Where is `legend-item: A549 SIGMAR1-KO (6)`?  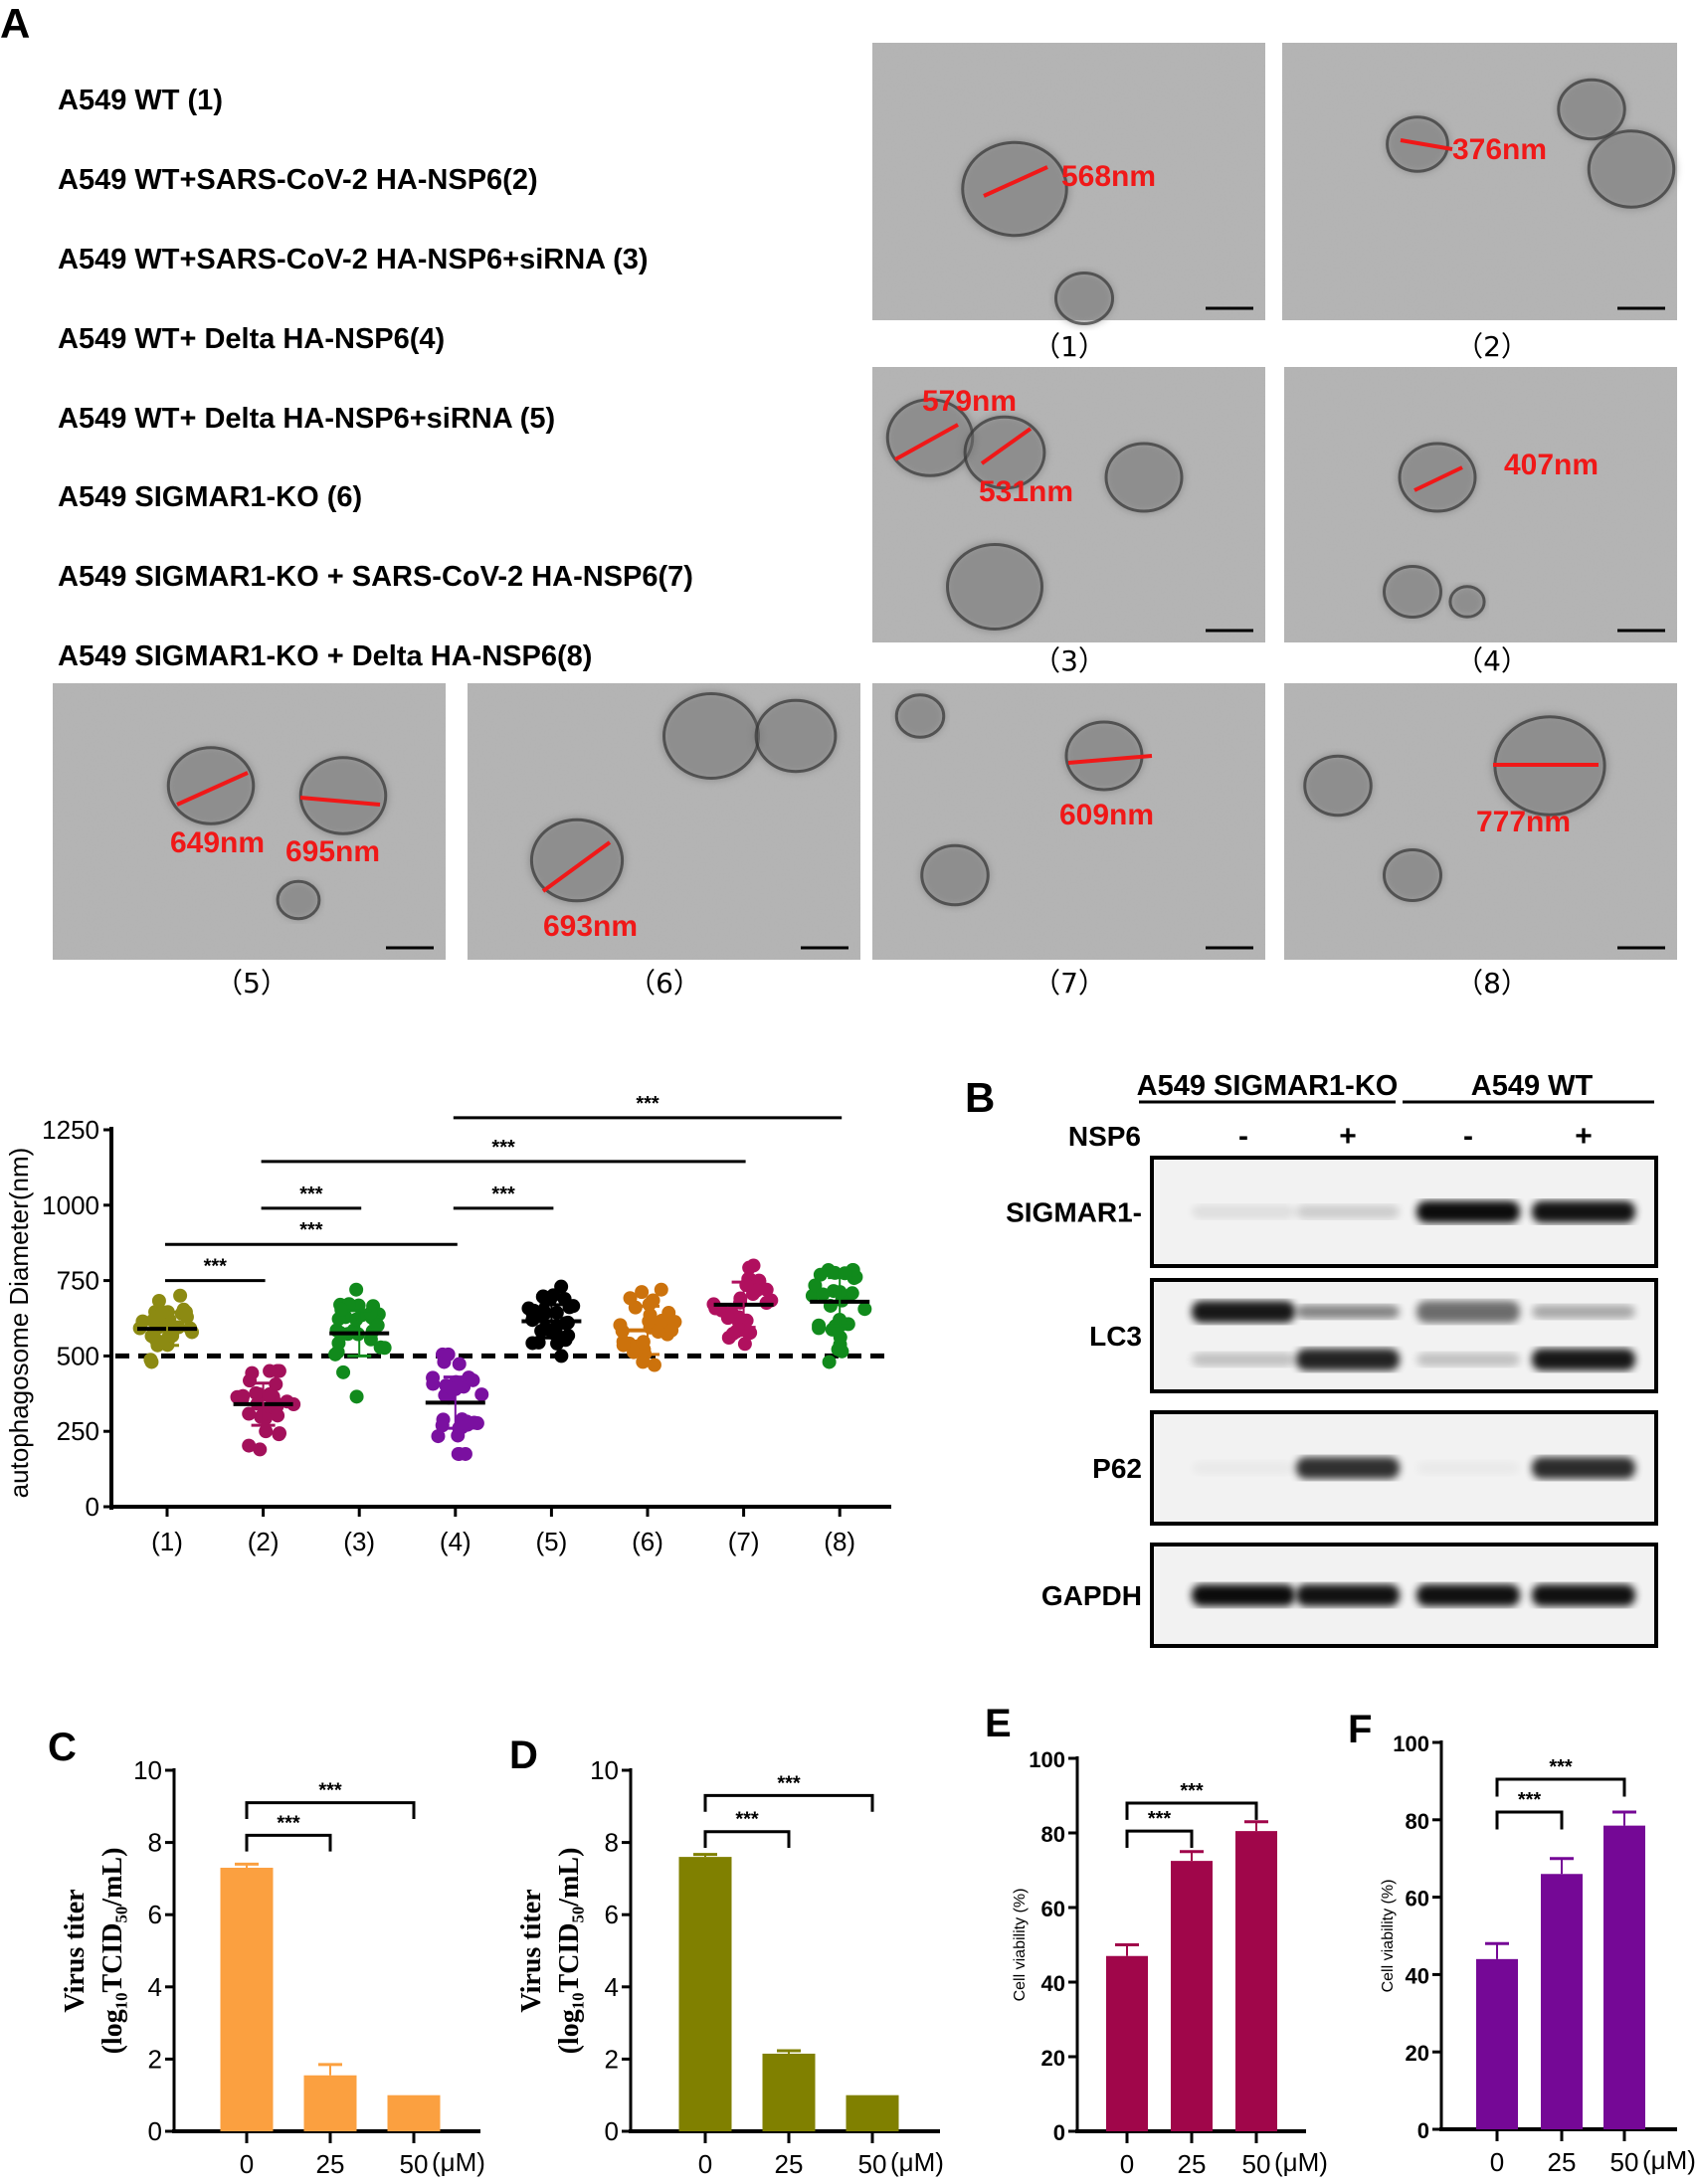
legend-item: A549 SIGMAR1-KO (6) is located at coordinates (210, 497).